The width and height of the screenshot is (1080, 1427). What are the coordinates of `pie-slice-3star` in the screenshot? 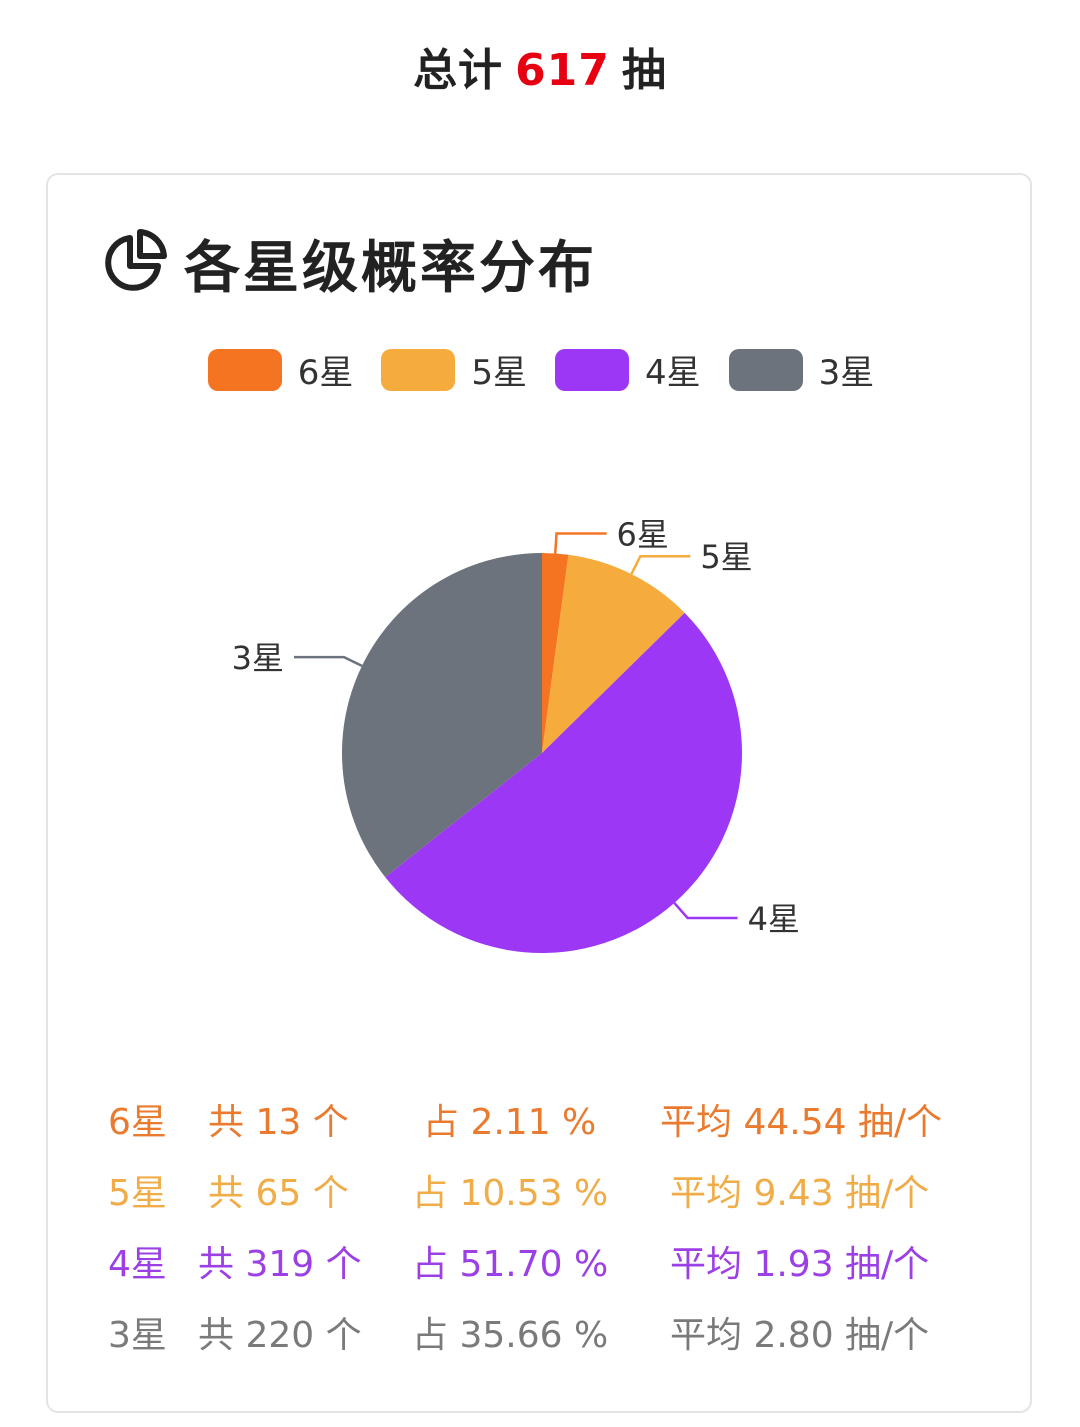 It's located at (442, 715).